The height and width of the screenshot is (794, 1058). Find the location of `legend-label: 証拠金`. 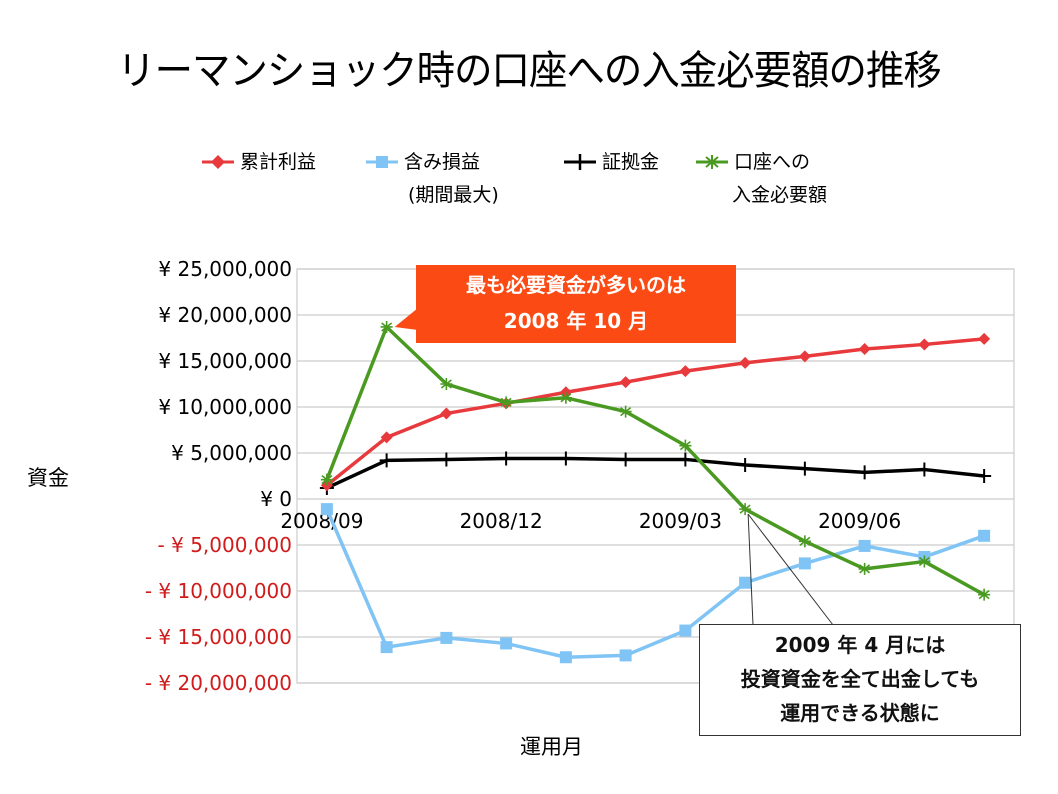

legend-label: 証拠金 is located at coordinates (631, 162).